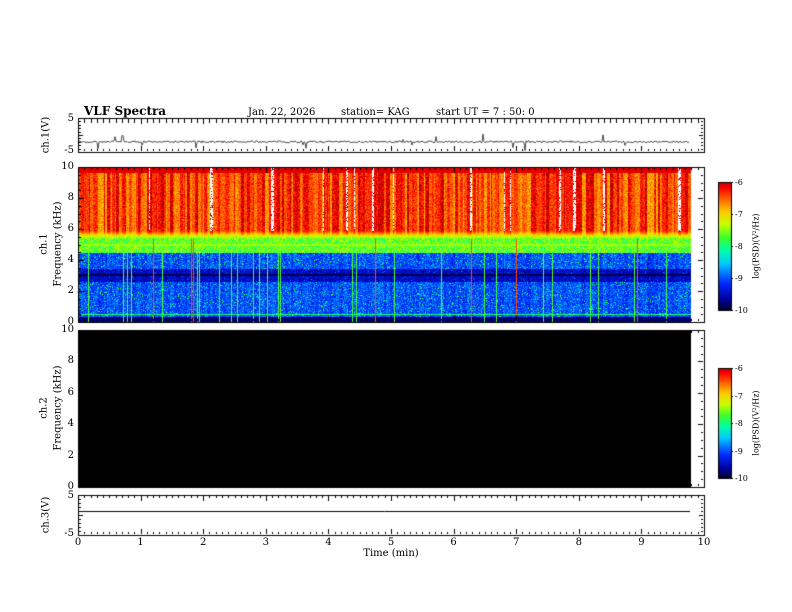 This screenshot has height=612, width=792. Describe the element at coordinates (265, 542) in the screenshot. I see `tick-label: 3` at that location.